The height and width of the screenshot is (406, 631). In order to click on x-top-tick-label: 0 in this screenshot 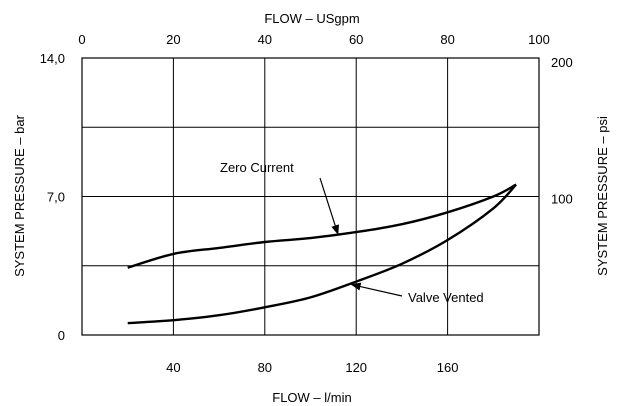, I will do `click(81, 39)`.